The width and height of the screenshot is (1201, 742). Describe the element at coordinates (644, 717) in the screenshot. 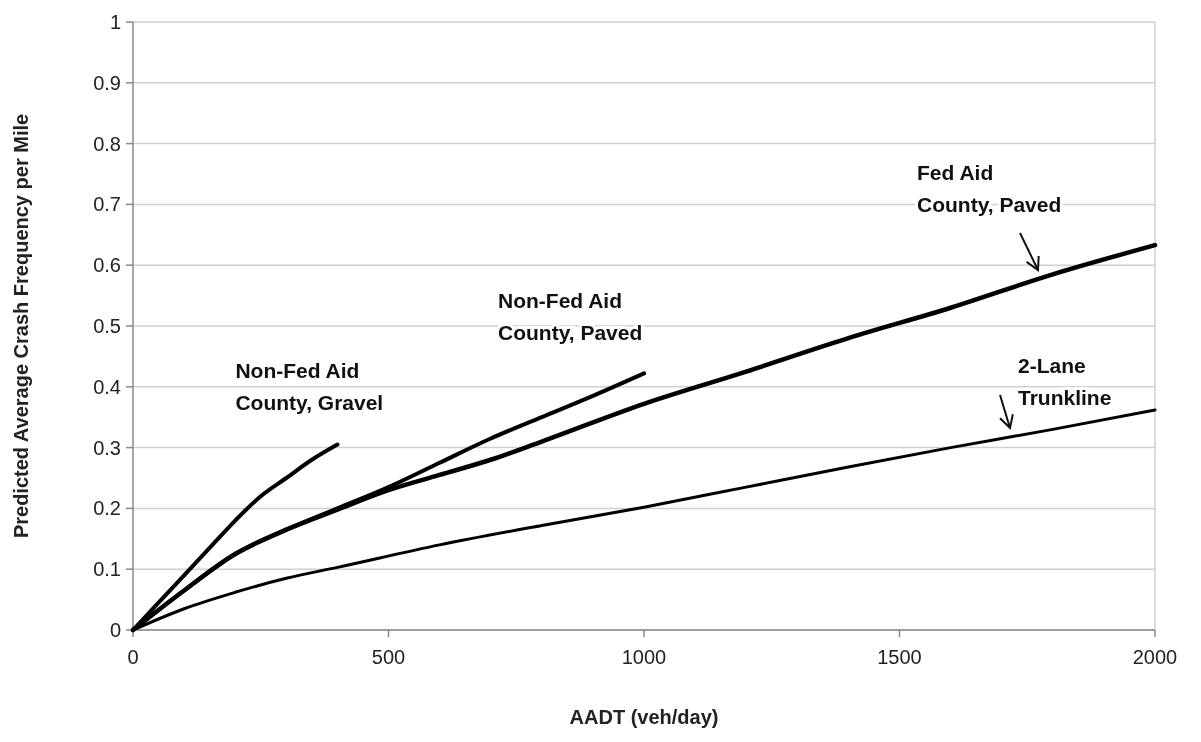

I see `x-axis-title: AADT (veh/day)` at that location.